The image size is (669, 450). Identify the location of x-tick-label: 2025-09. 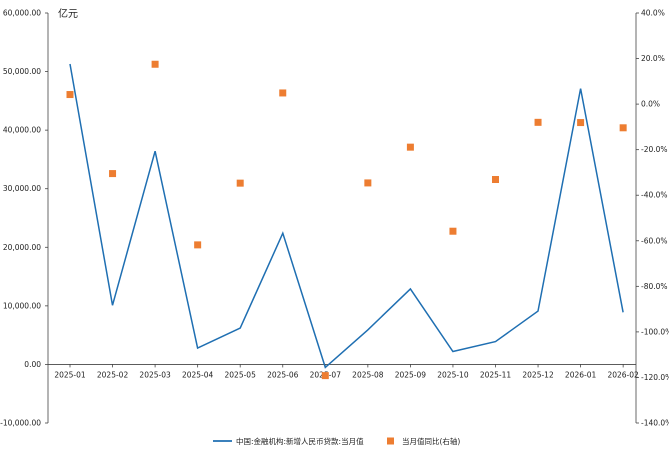
(411, 374).